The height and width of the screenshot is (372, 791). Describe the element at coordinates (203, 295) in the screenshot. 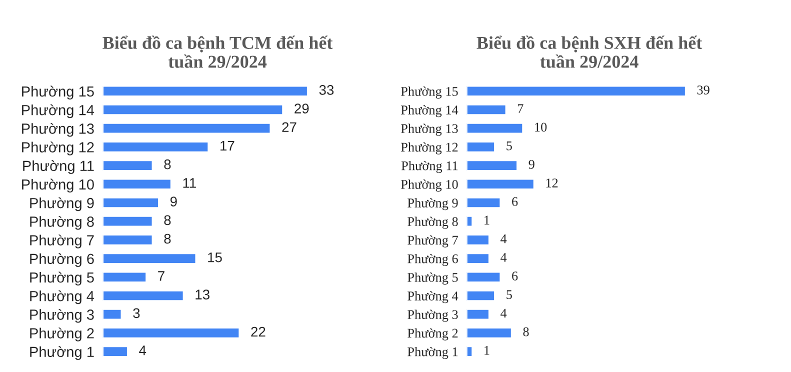

I see `data-label: 13` at that location.